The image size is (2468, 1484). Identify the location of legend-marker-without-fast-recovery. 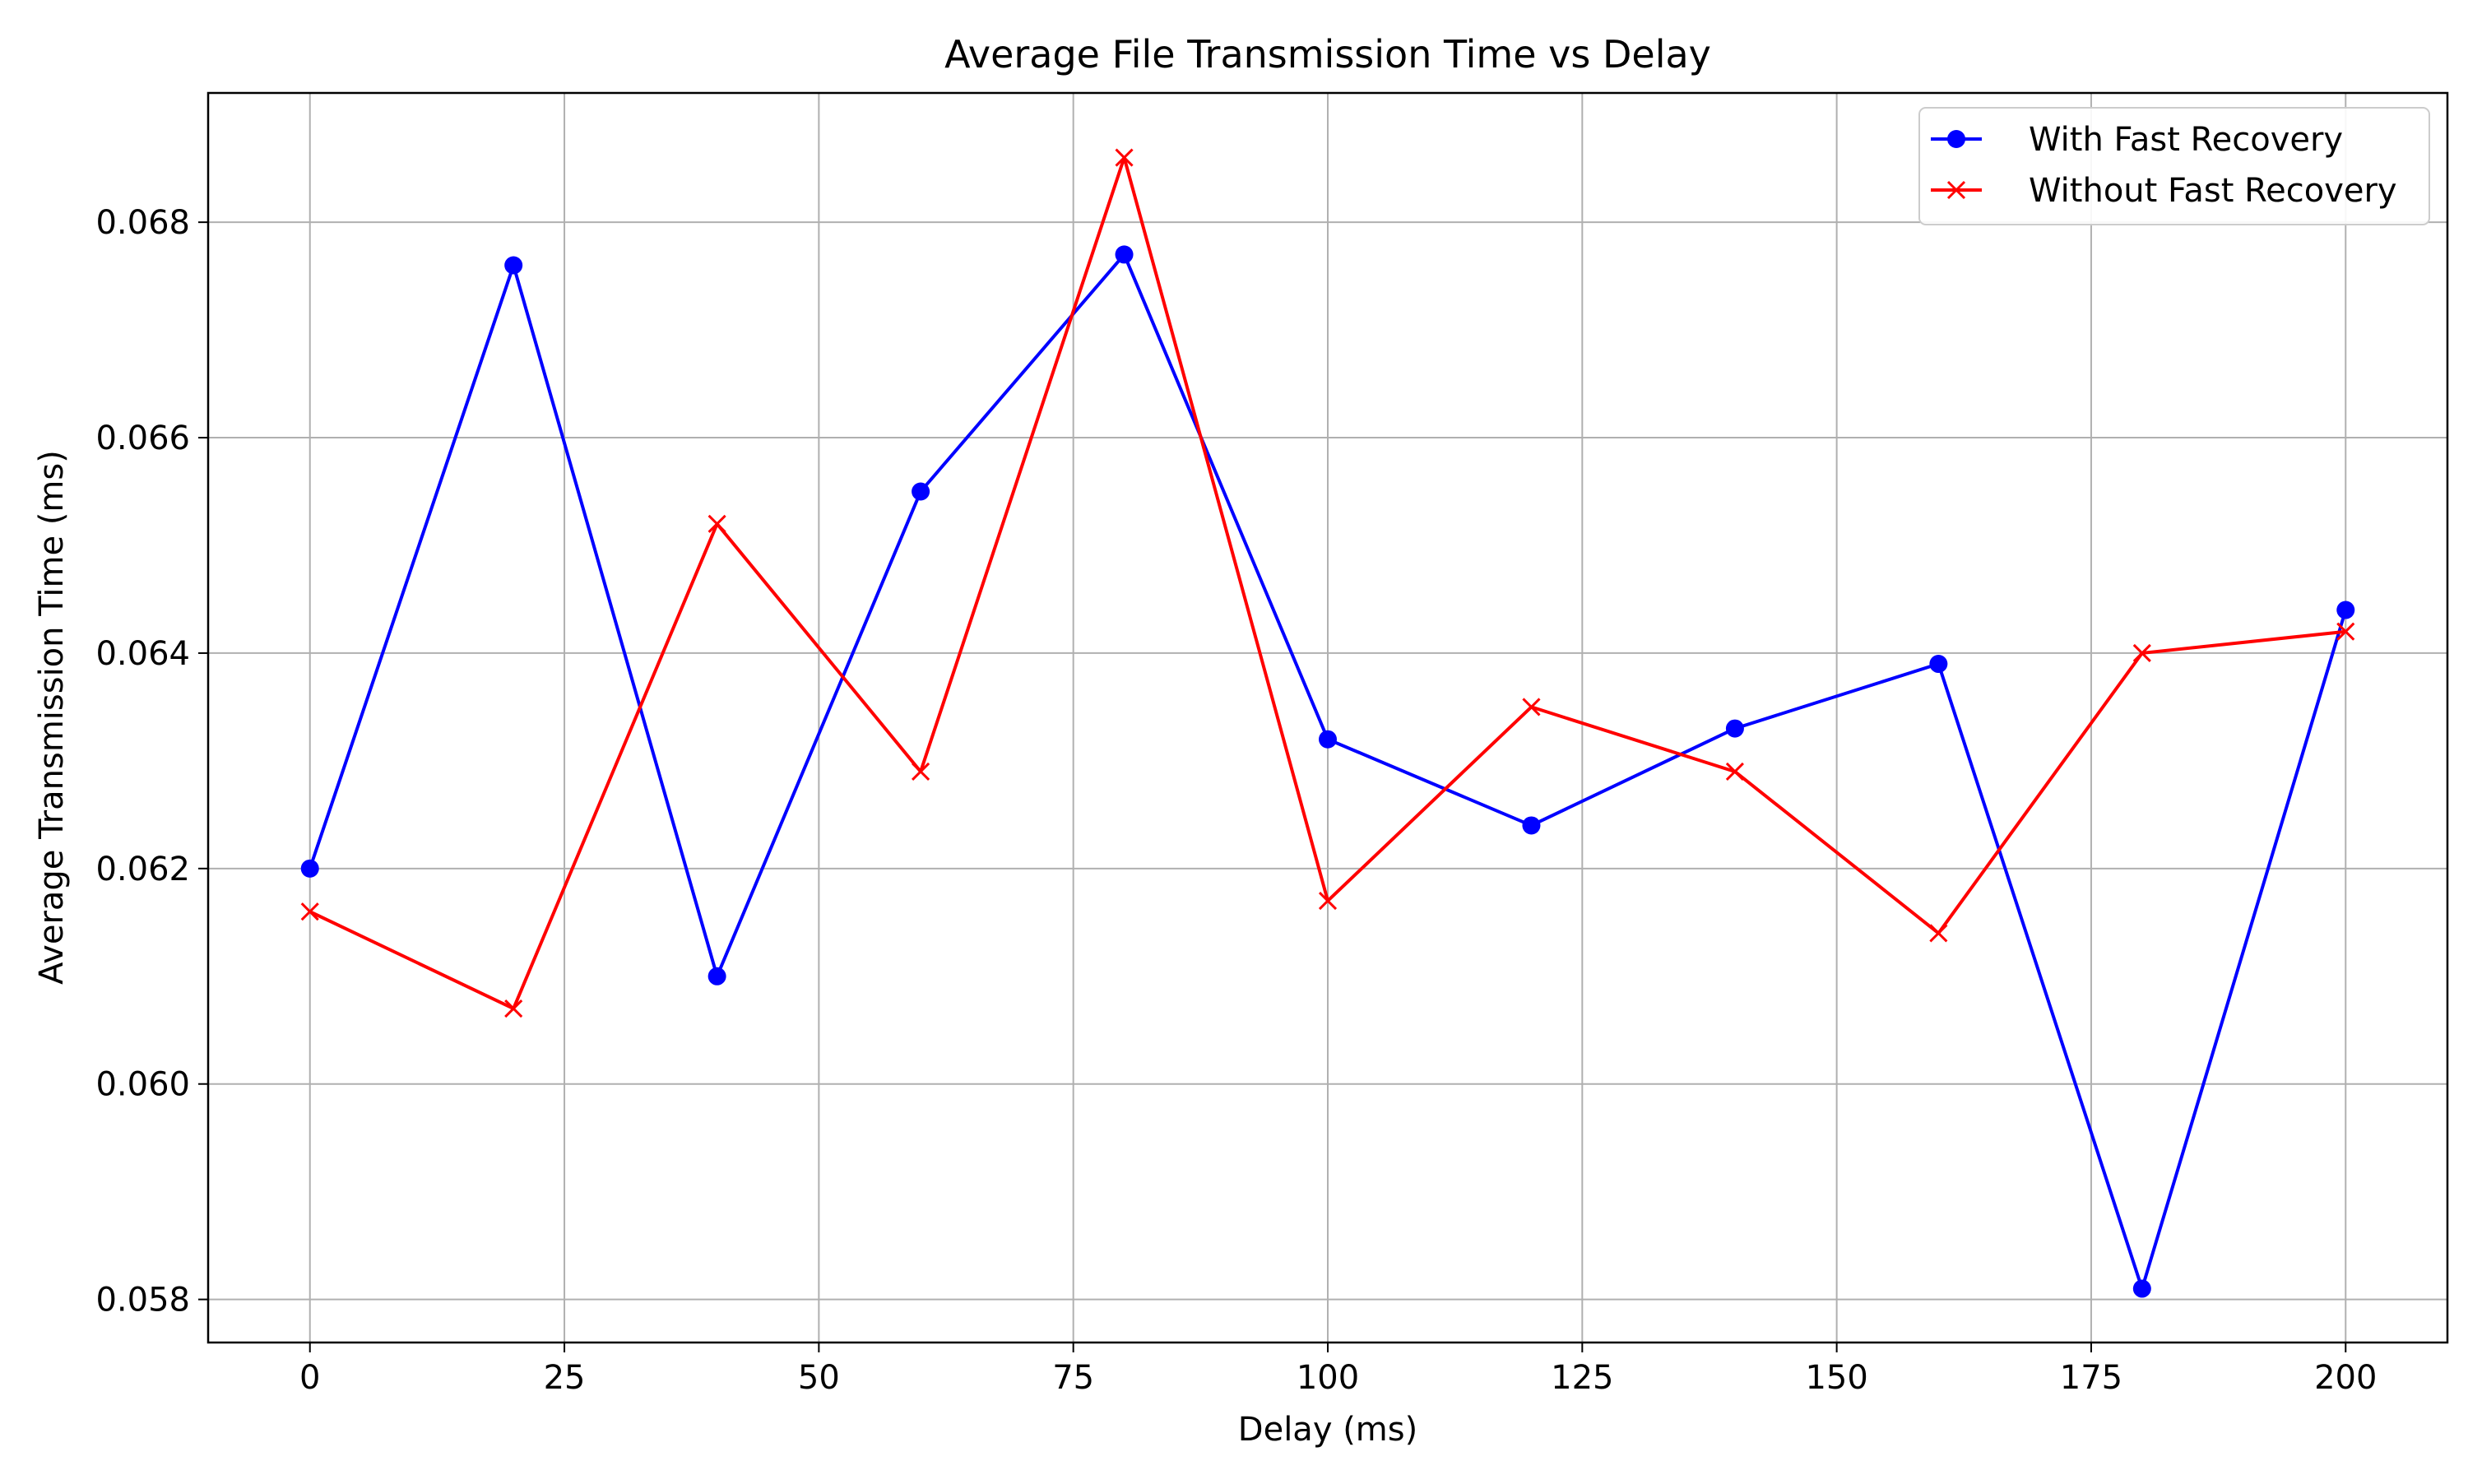
(1956, 190).